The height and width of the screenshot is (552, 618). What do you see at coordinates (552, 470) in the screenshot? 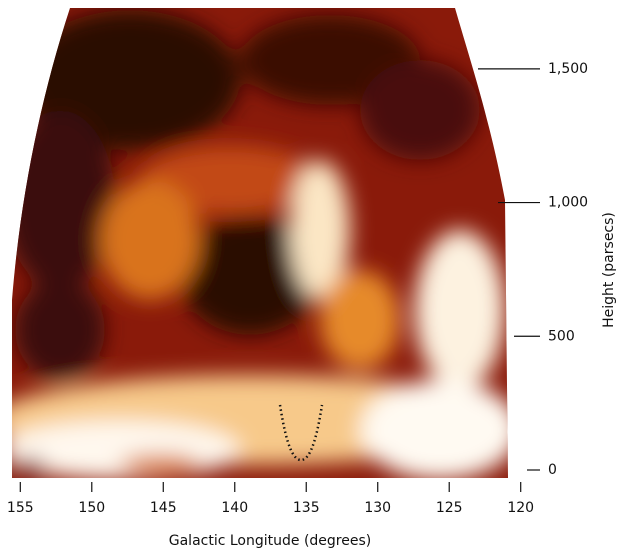
I see `y-tick-label: 0` at bounding box center [552, 470].